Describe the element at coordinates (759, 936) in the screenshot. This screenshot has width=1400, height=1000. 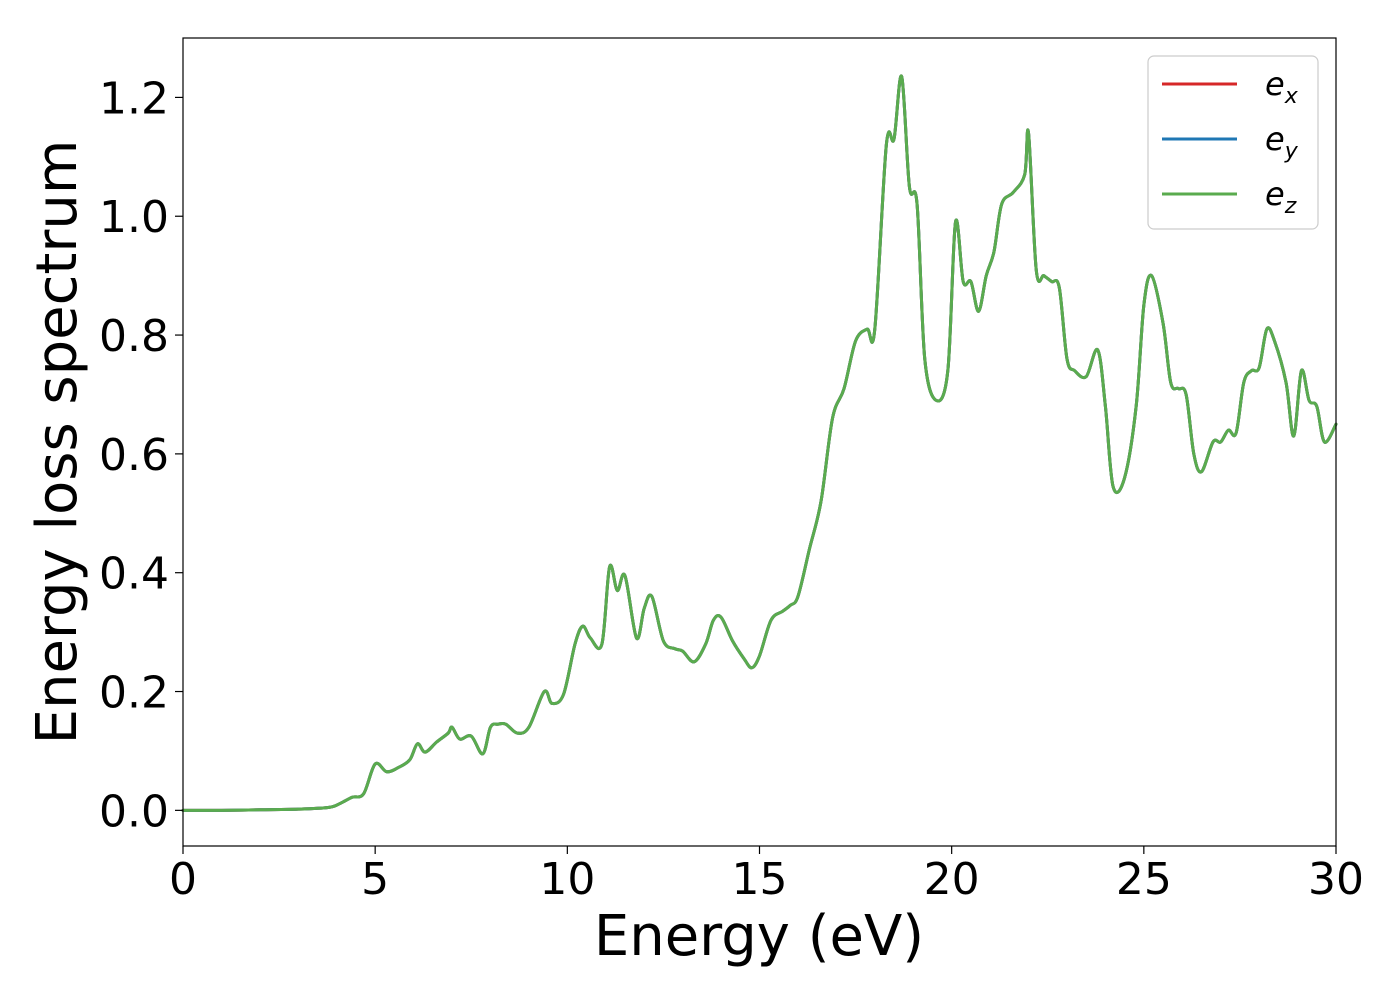
I see `x-axis-title: Energy (eV)` at that location.